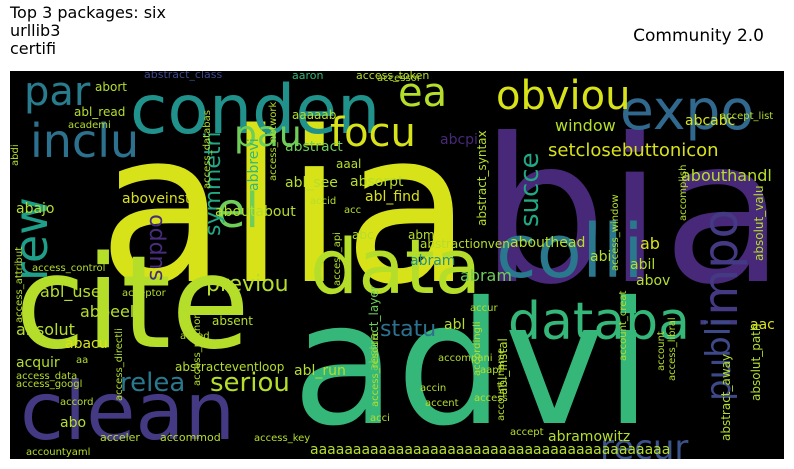  I want to click on word-39: abram, so click(486, 275).